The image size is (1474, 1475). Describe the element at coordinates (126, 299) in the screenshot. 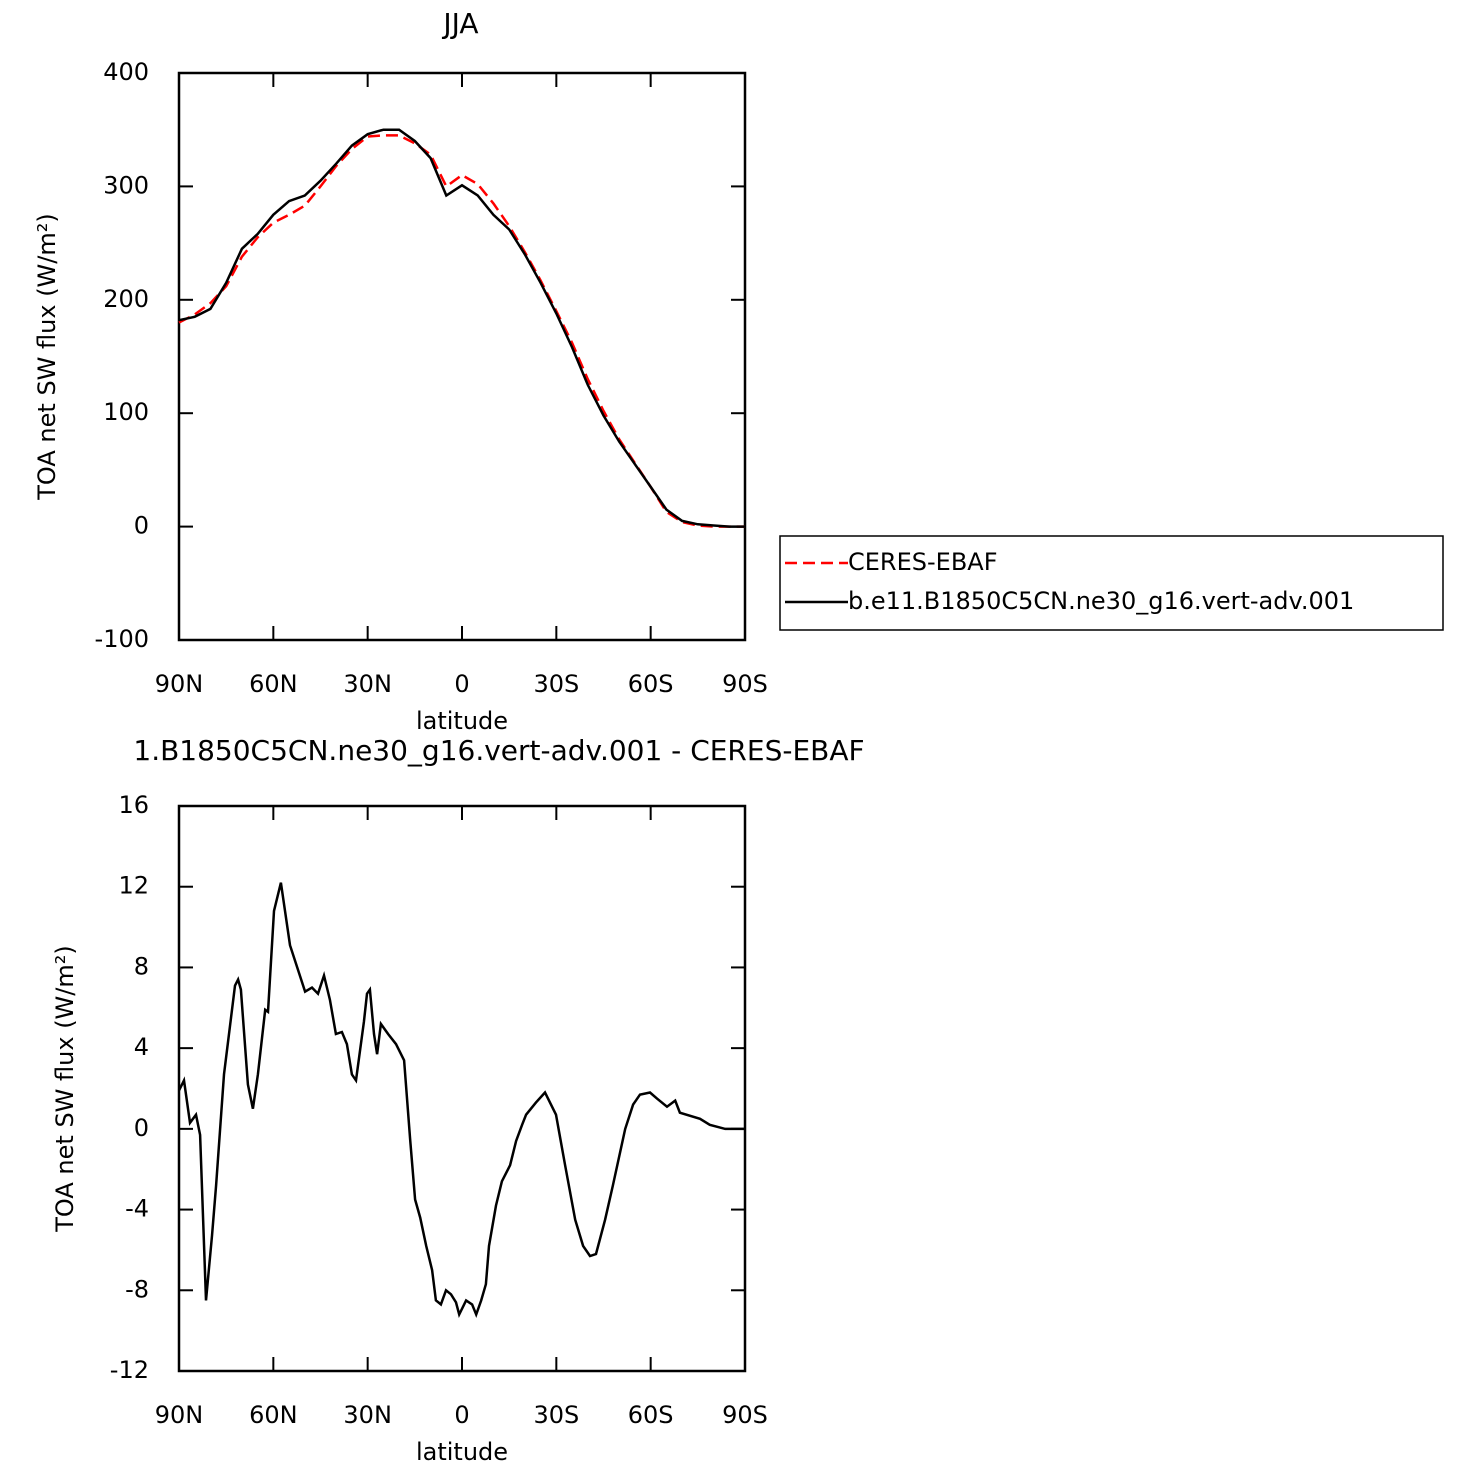

I see `y-tick-label: 200` at that location.